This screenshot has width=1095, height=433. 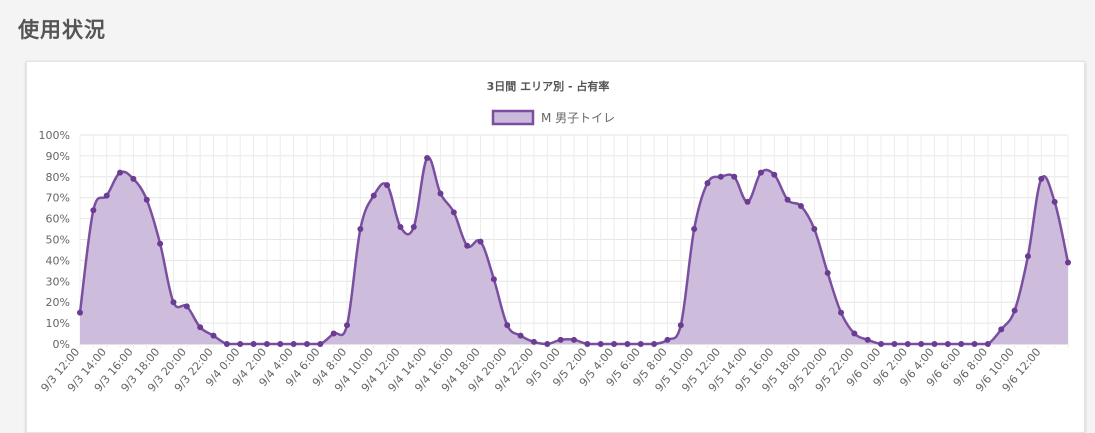 What do you see at coordinates (62, 30) in the screenshot?
I see `page-title: 使用状況` at bounding box center [62, 30].